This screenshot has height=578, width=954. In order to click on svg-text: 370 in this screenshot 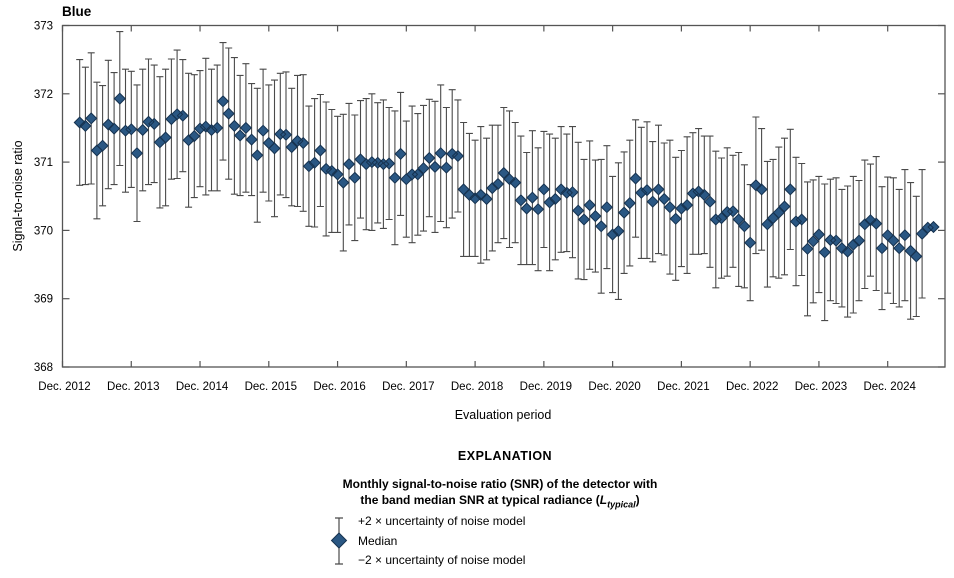, I will do `click(43, 231)`.